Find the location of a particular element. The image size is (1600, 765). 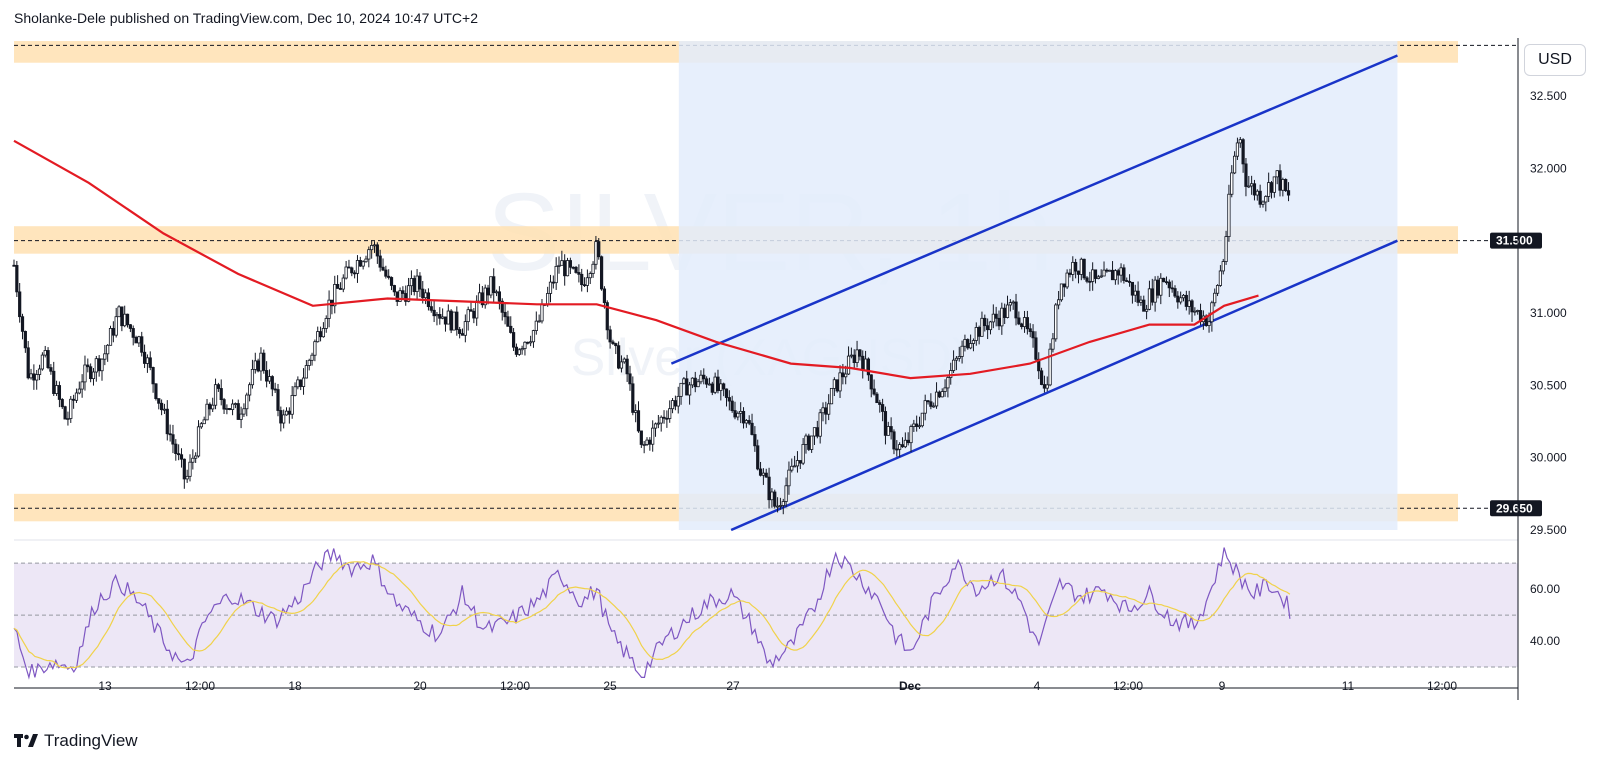

currency-selector: USD is located at coordinates (1555, 60).